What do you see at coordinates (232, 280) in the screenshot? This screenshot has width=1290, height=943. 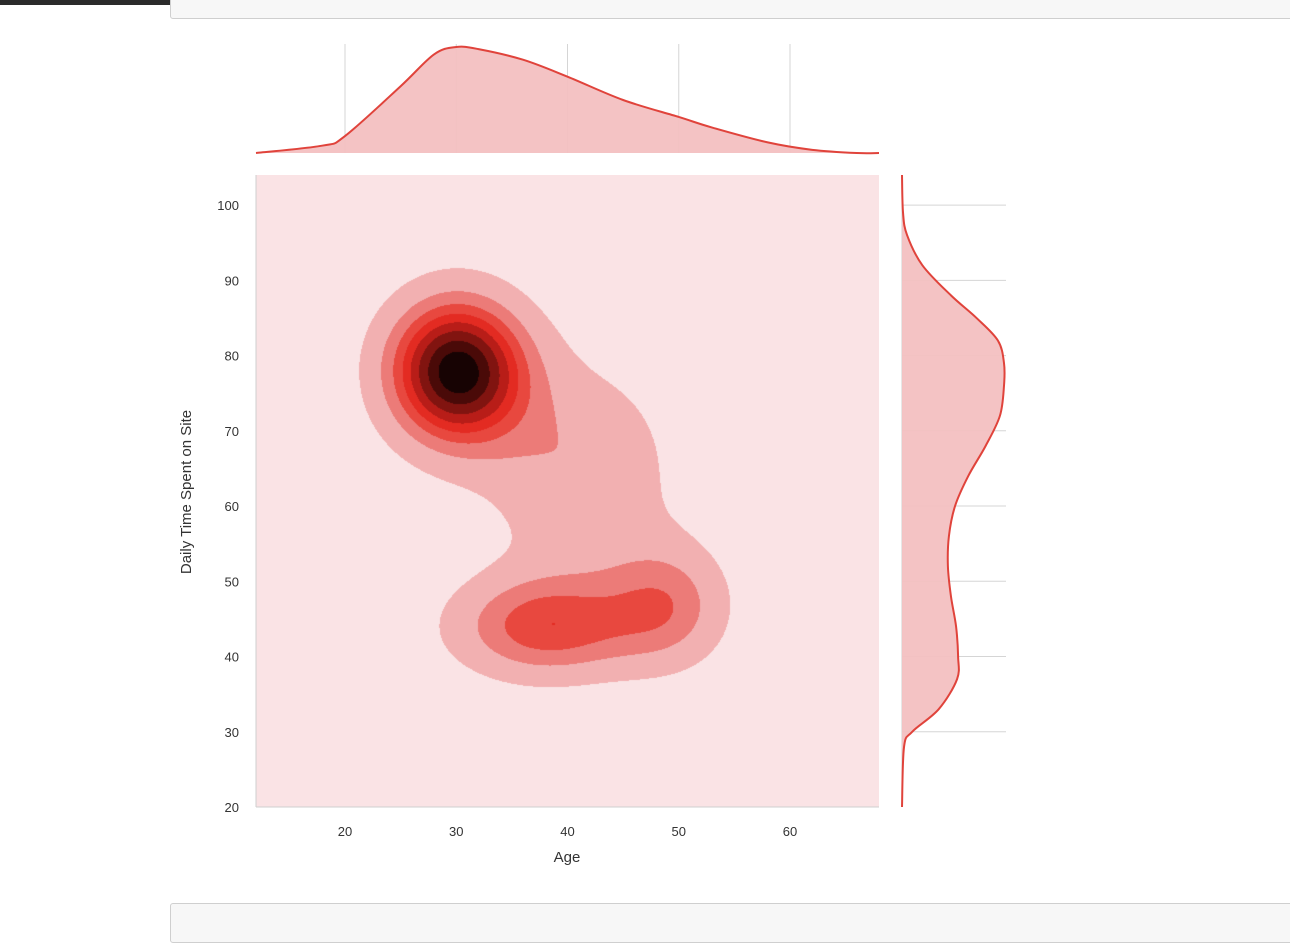 I see `y-tick-label: 90` at bounding box center [232, 280].